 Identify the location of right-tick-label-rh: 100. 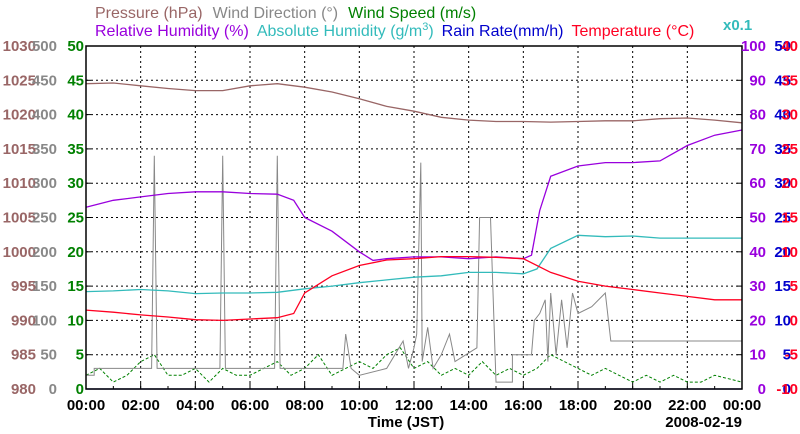
(753, 46).